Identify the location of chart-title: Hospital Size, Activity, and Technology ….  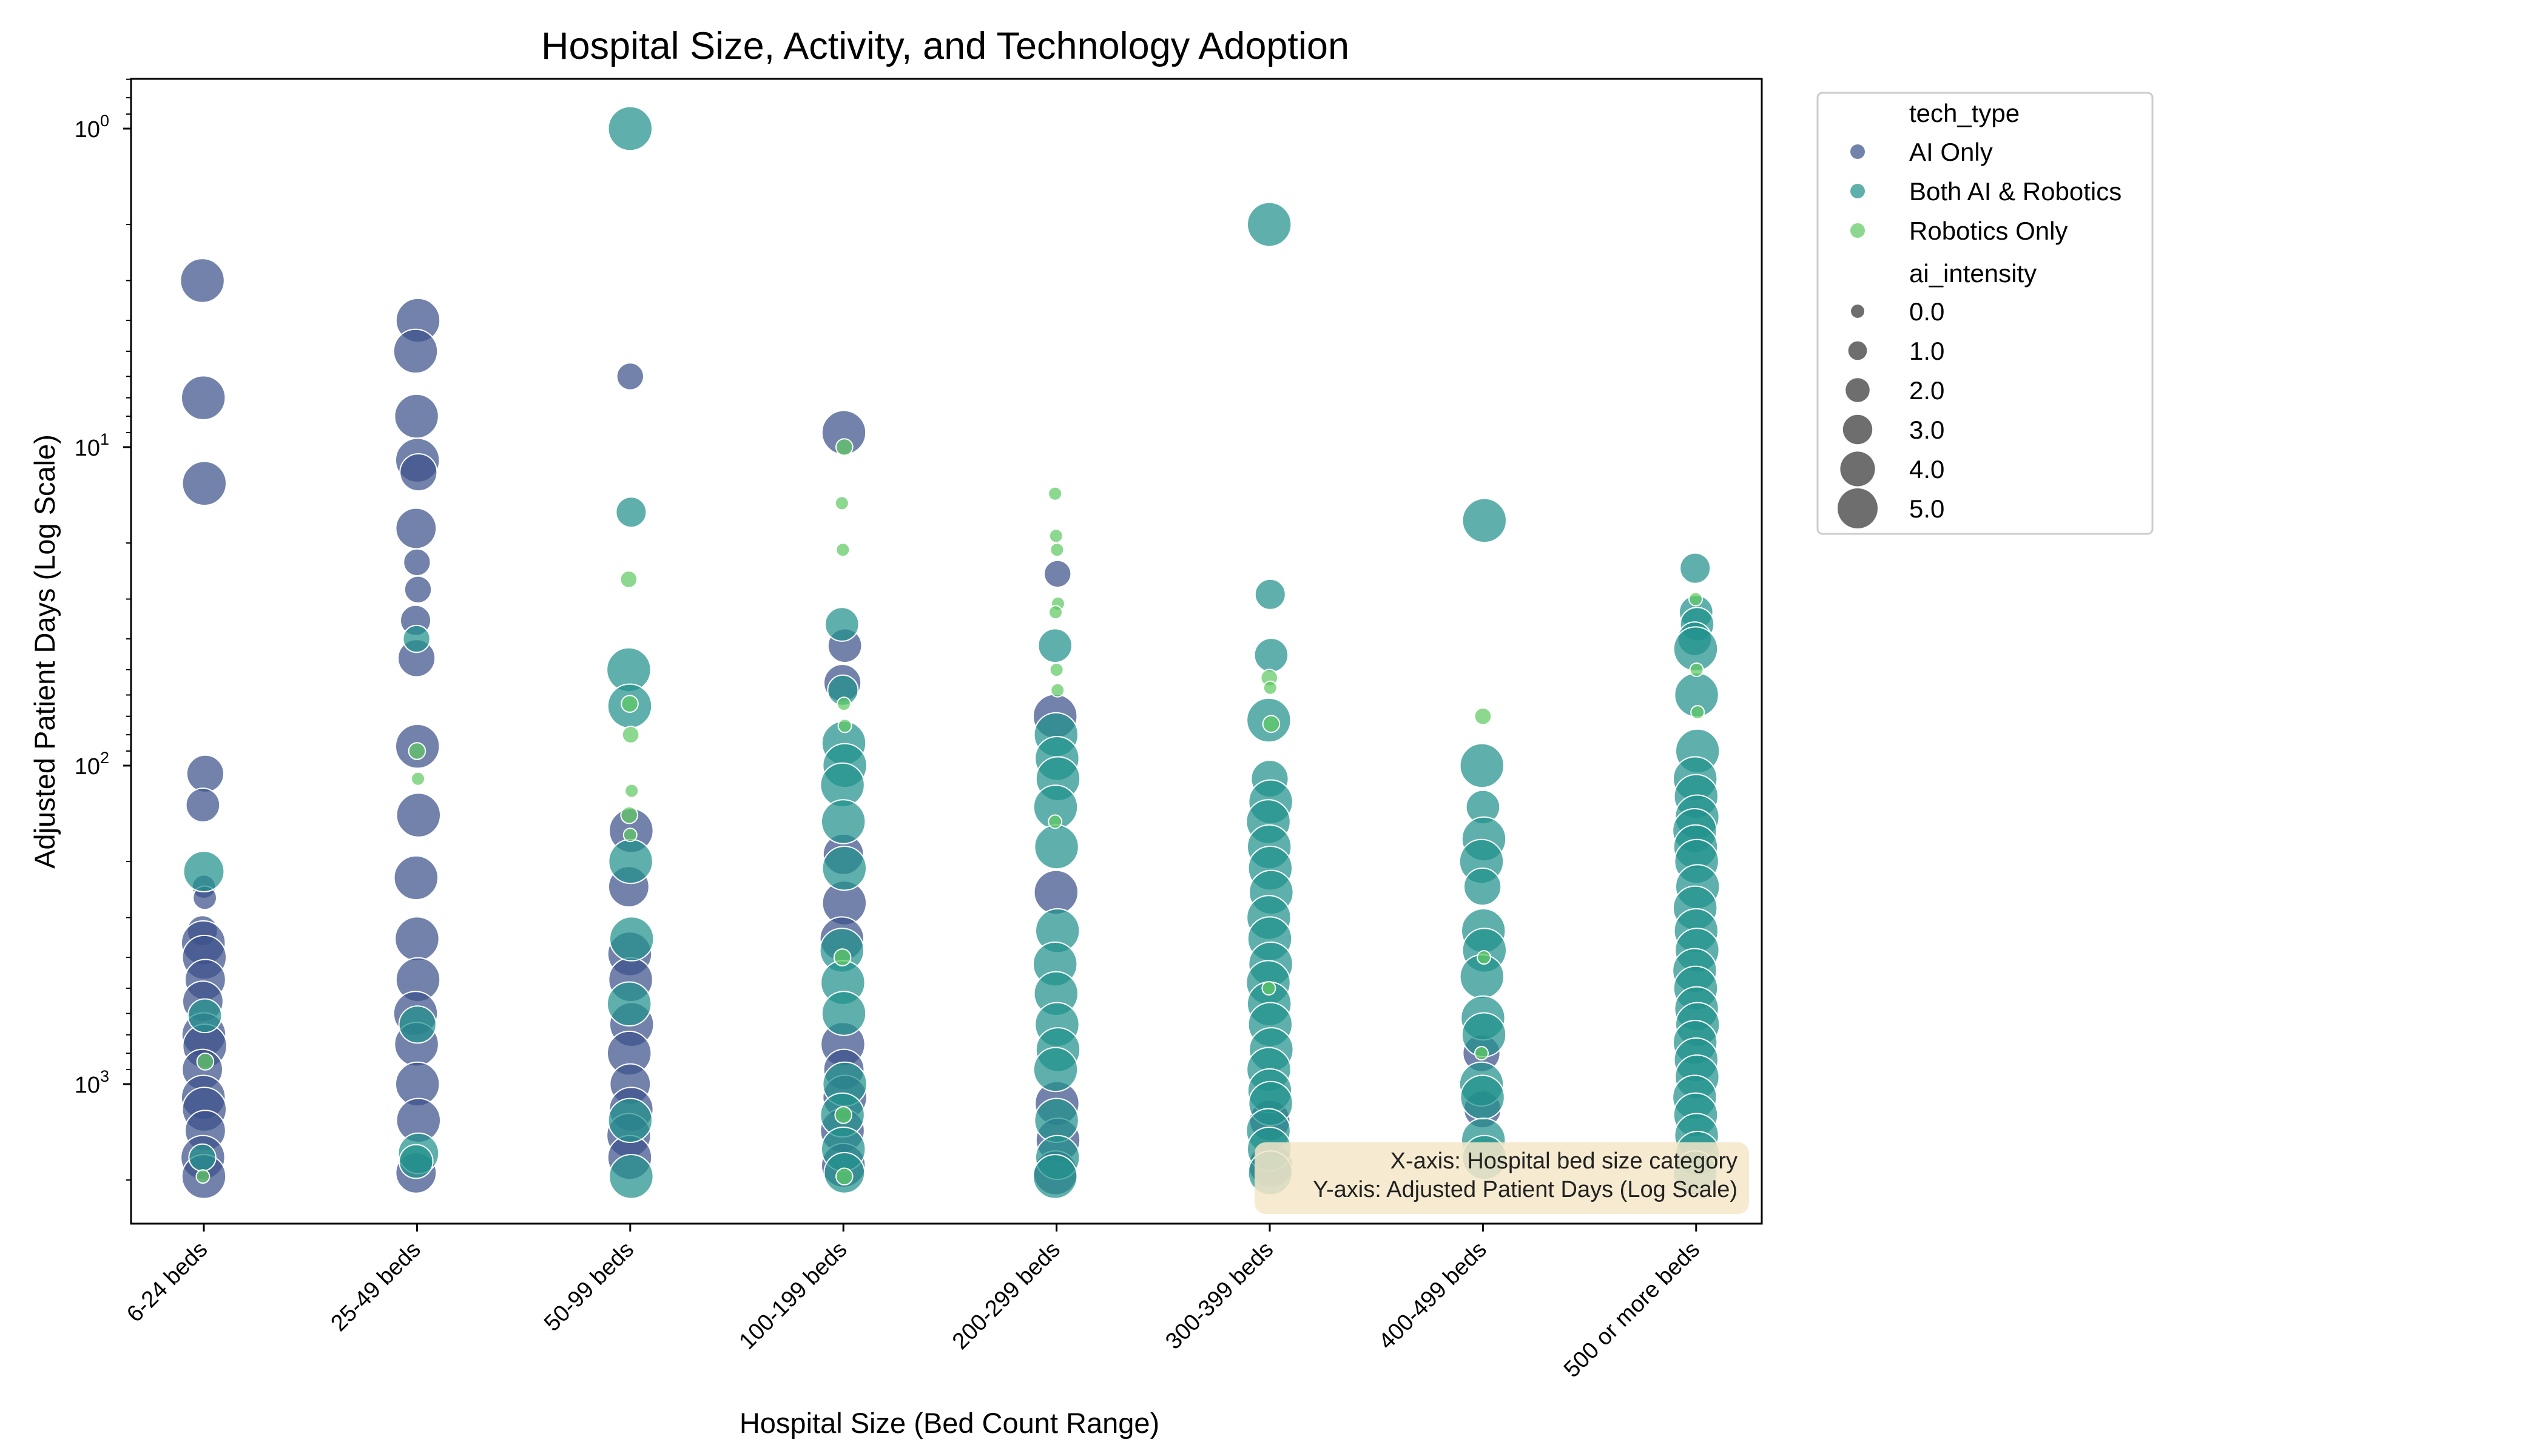
(945, 46).